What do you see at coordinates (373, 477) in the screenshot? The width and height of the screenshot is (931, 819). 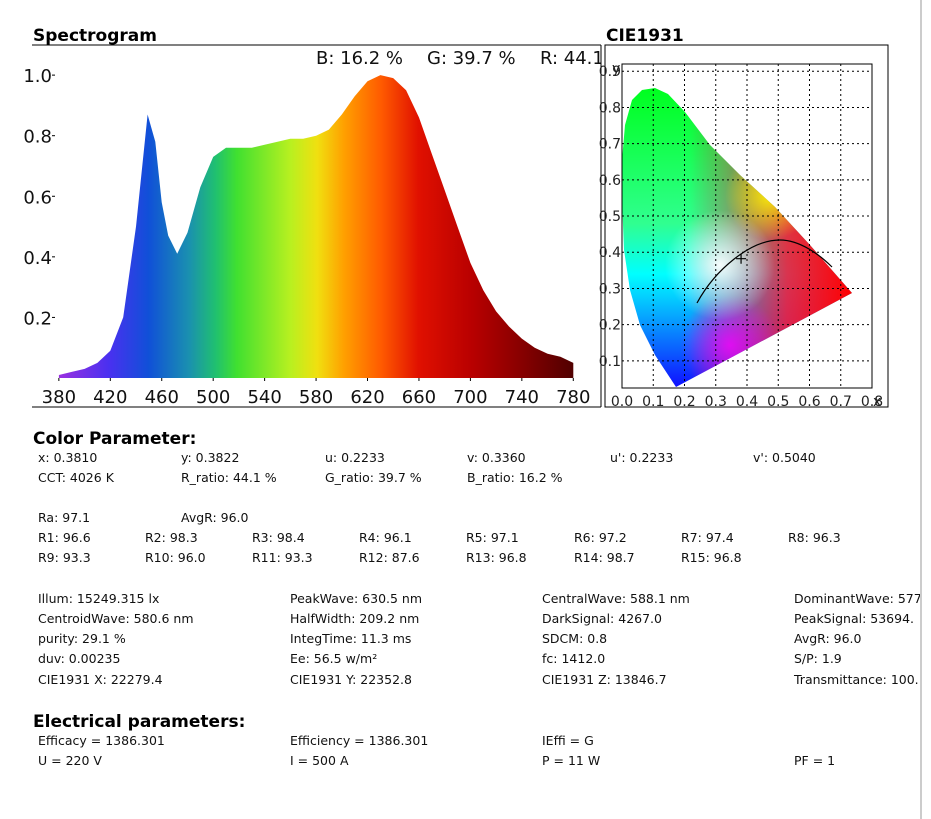 I see `parameter: G_ratio: 39.7 %` at bounding box center [373, 477].